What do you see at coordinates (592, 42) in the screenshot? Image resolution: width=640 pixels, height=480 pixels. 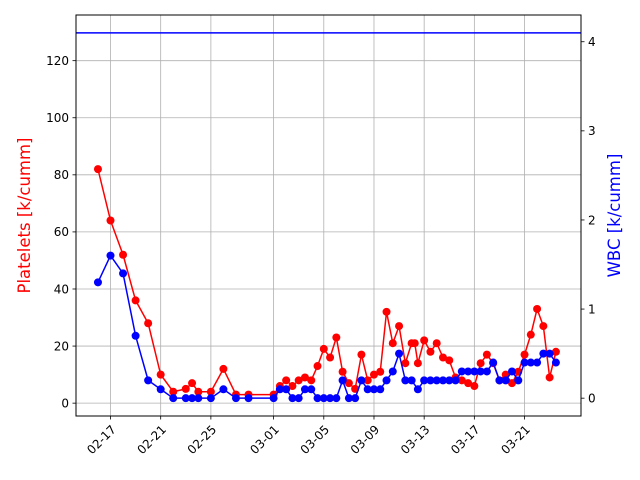 I see `right-y-tick-label: 4` at bounding box center [592, 42].